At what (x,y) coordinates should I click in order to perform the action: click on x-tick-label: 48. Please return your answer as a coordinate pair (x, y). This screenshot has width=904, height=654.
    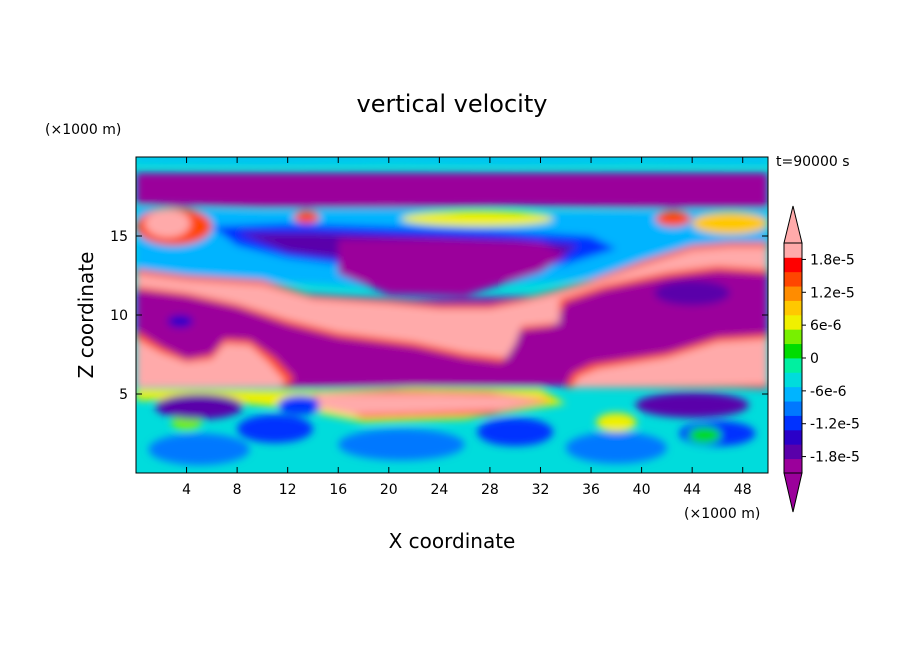
    Looking at the image, I should click on (743, 490).